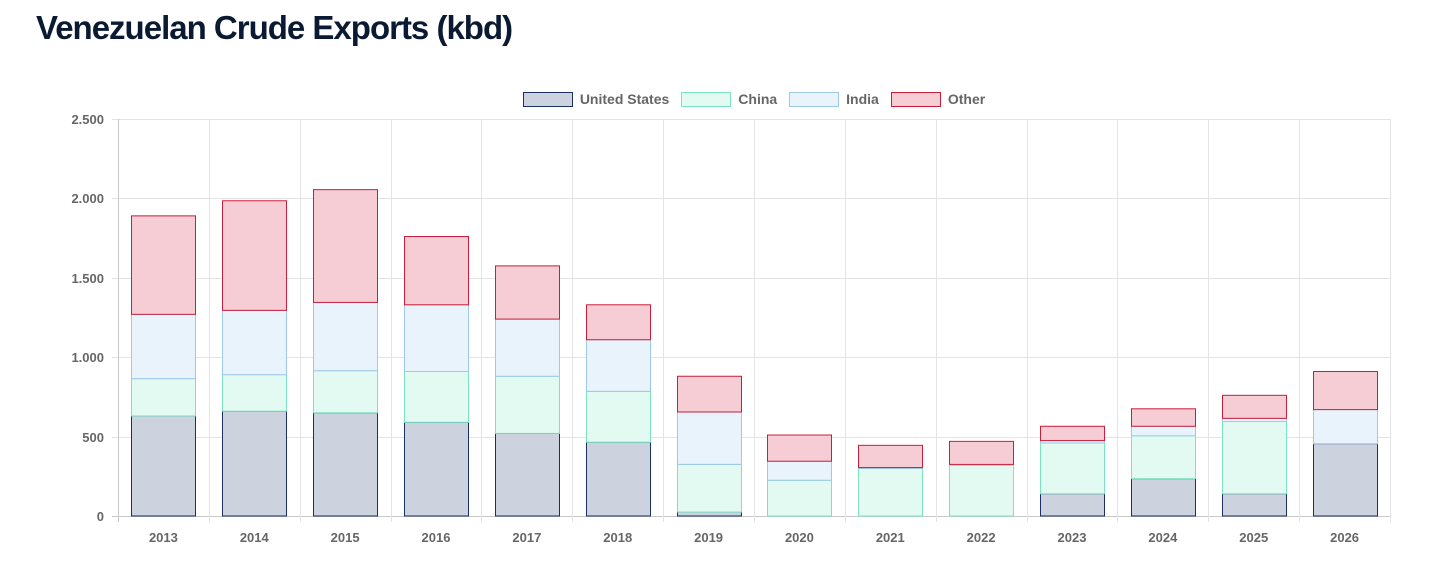  Describe the element at coordinates (625, 99) in the screenshot. I see `legend-label: United States` at that location.